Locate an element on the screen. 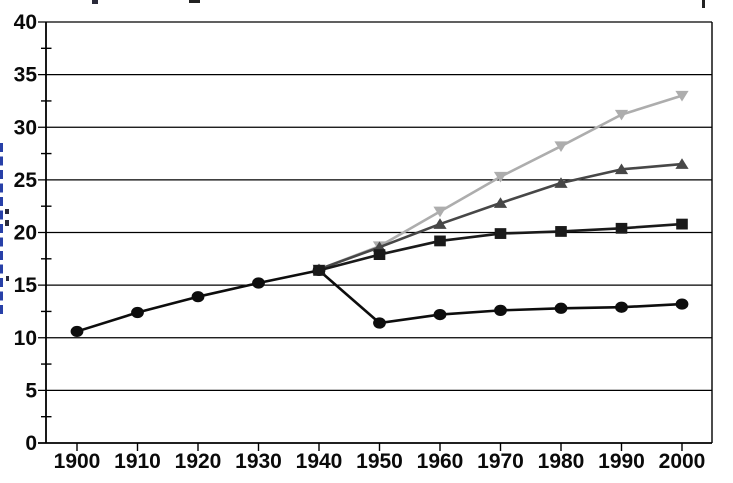  x-tick-label-1960: 1960 is located at coordinates (440, 461).